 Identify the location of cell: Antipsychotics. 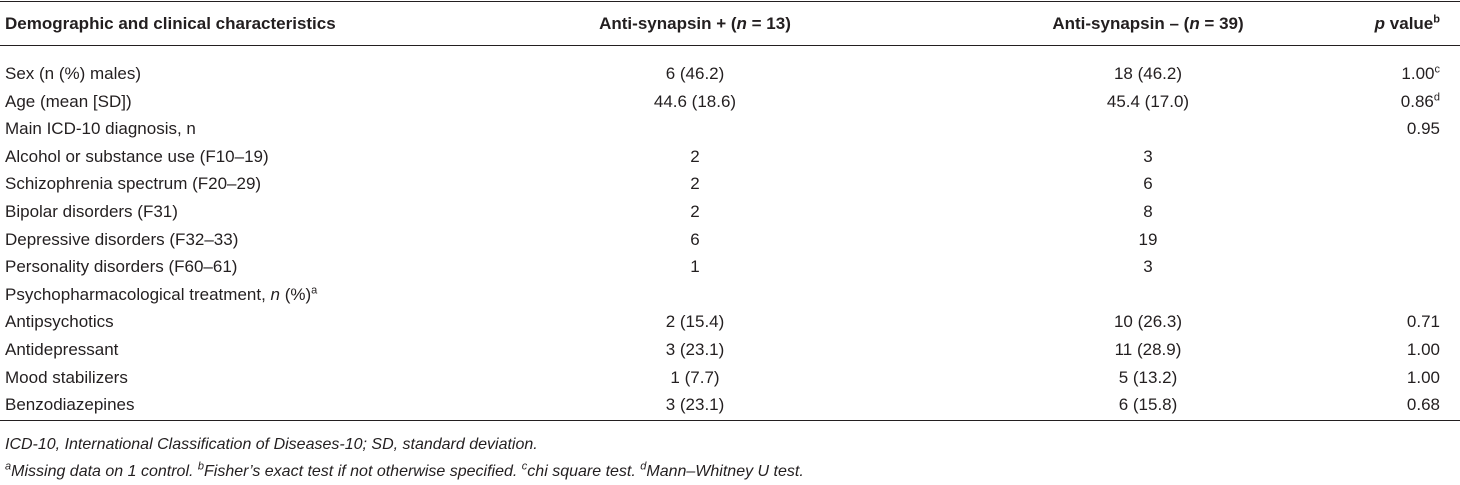
(59, 322).